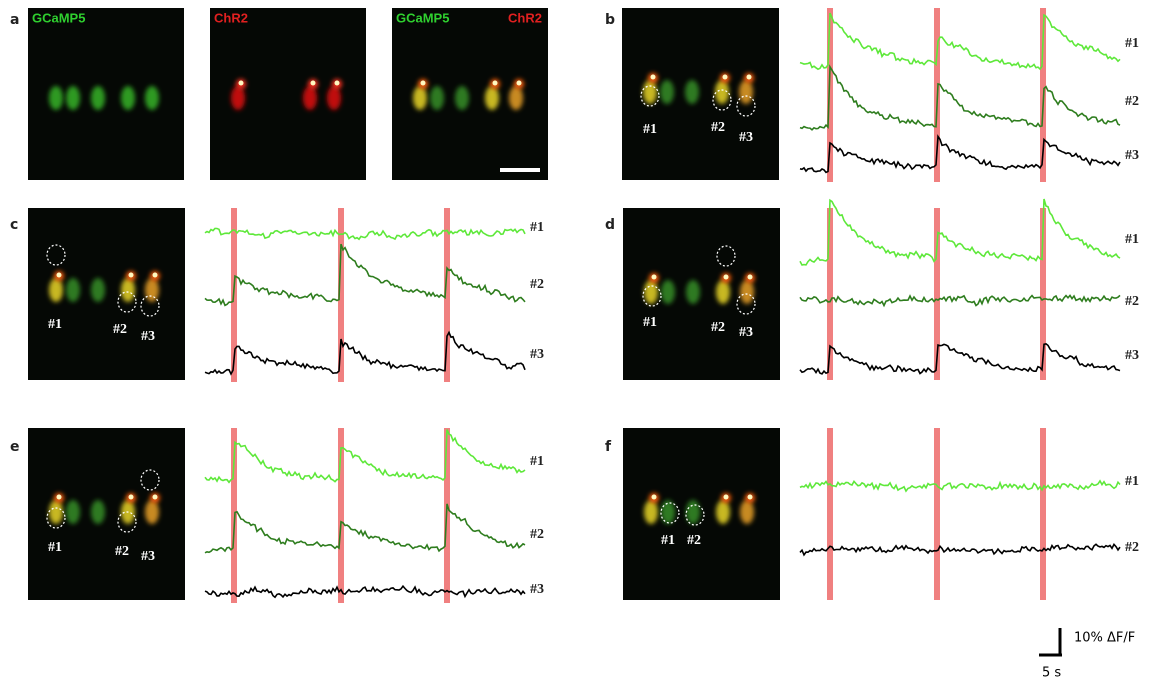 The width and height of the screenshot is (1153, 683). Describe the element at coordinates (1051, 673) in the screenshot. I see `scale-time: 5 s` at that location.